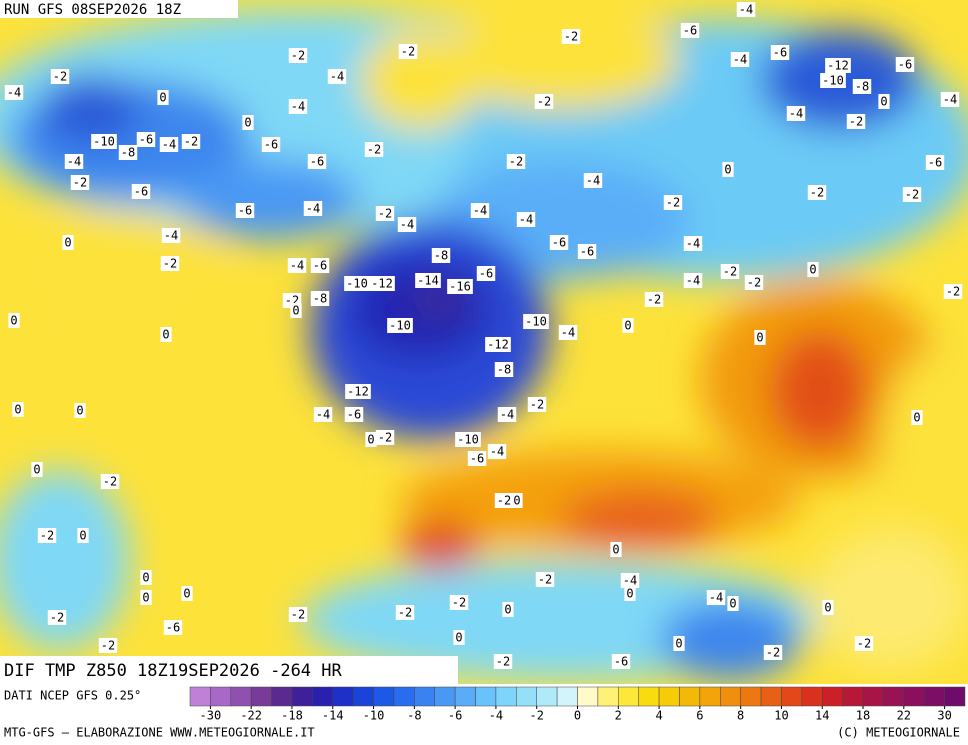  Describe the element at coordinates (944, 716) in the screenshot. I see `colorbar-tick-label: 30` at that location.